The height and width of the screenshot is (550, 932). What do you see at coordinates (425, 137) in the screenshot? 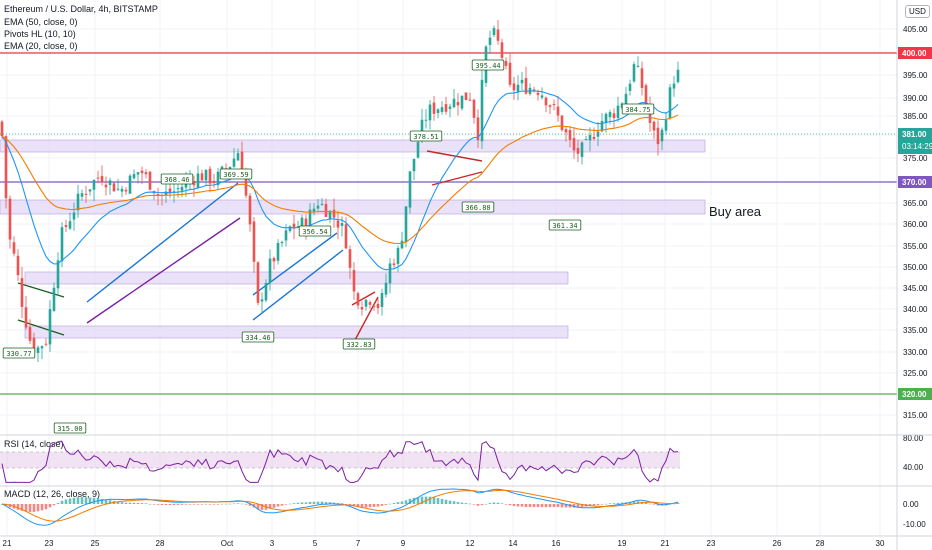
I see `pivot-label: 378.51` at bounding box center [425, 137].